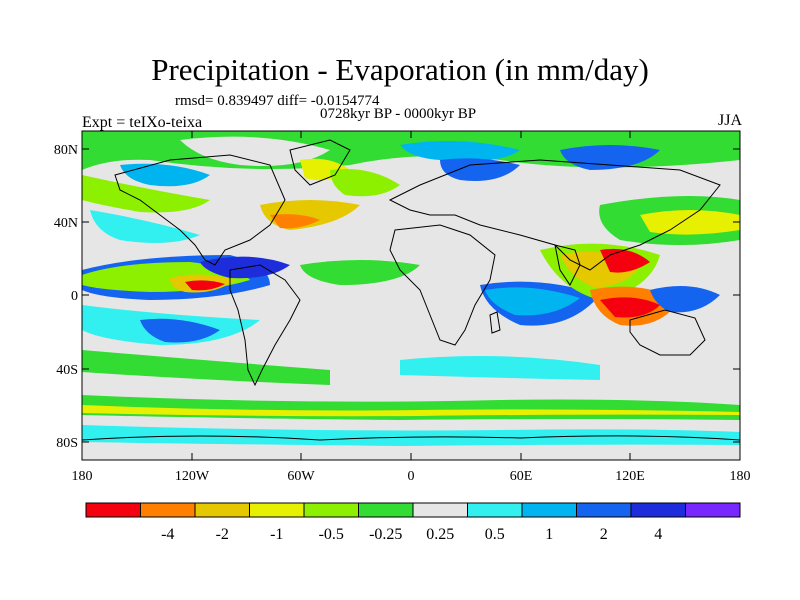 This screenshot has height=600, width=800. What do you see at coordinates (301, 476) in the screenshot?
I see `x-tick-label: 60W` at bounding box center [301, 476].